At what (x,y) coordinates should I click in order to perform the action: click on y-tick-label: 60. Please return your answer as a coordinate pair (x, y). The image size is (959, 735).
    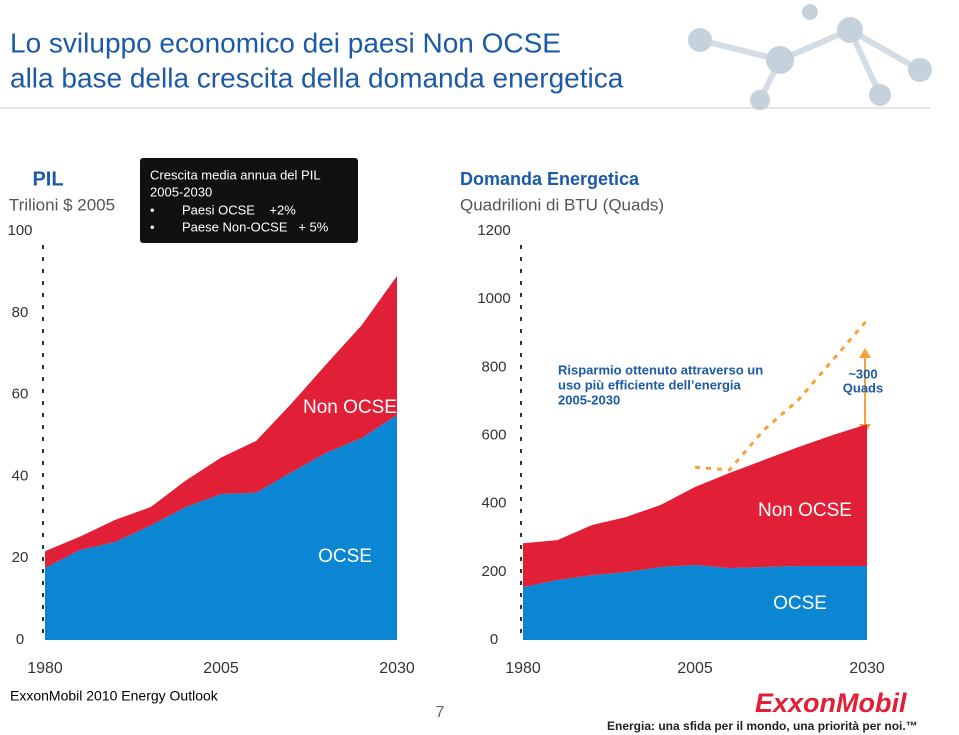
    Looking at the image, I should click on (20, 394).